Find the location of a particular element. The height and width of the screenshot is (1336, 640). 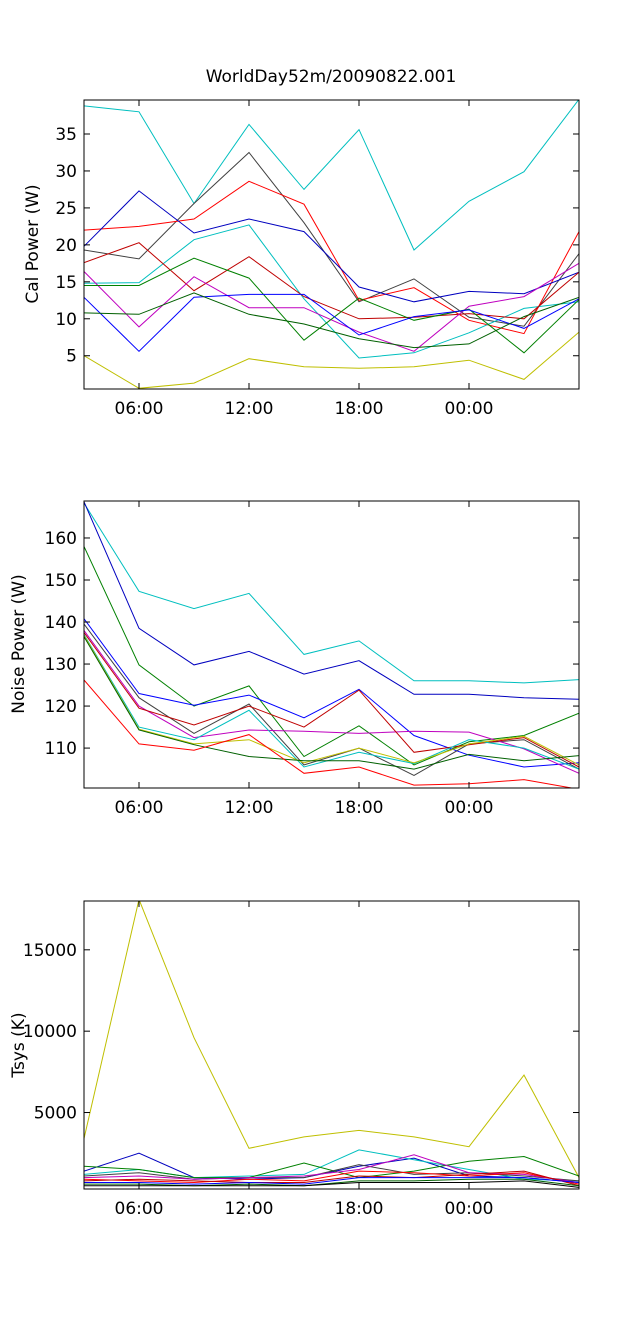

y-tick-label: 120 is located at coordinates (61, 707).